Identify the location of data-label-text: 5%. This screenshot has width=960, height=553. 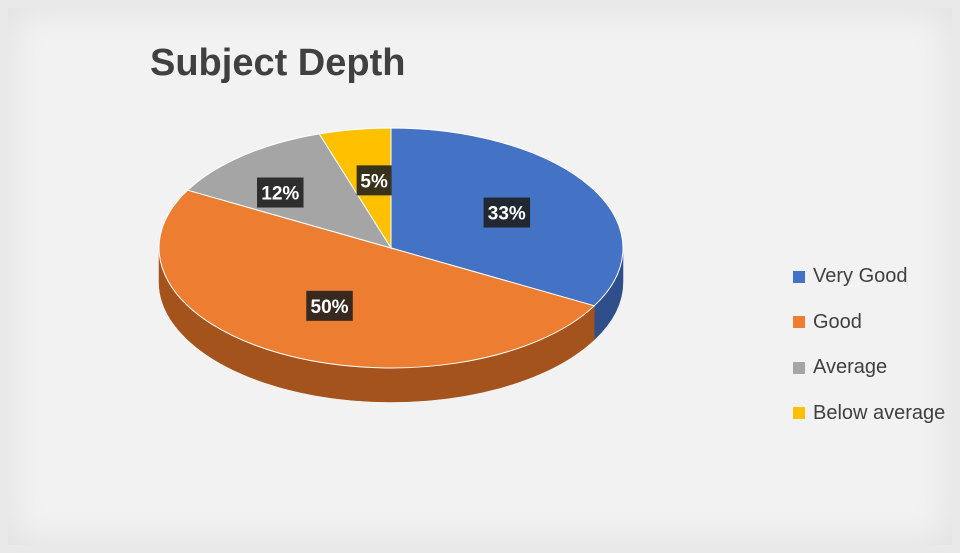
(374, 181).